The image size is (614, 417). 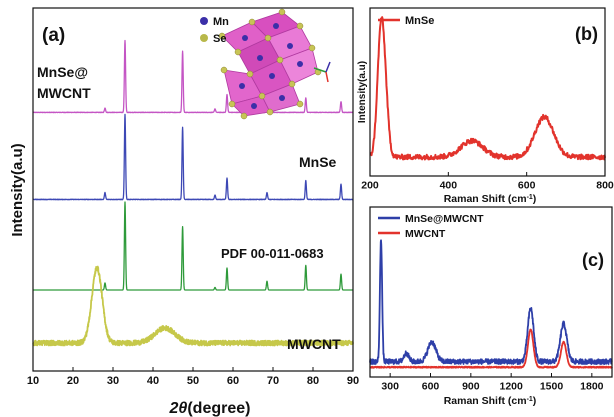 What do you see at coordinates (511, 387) in the screenshot?
I see `panel-c-tick-label-1200: 1200` at bounding box center [511, 387].